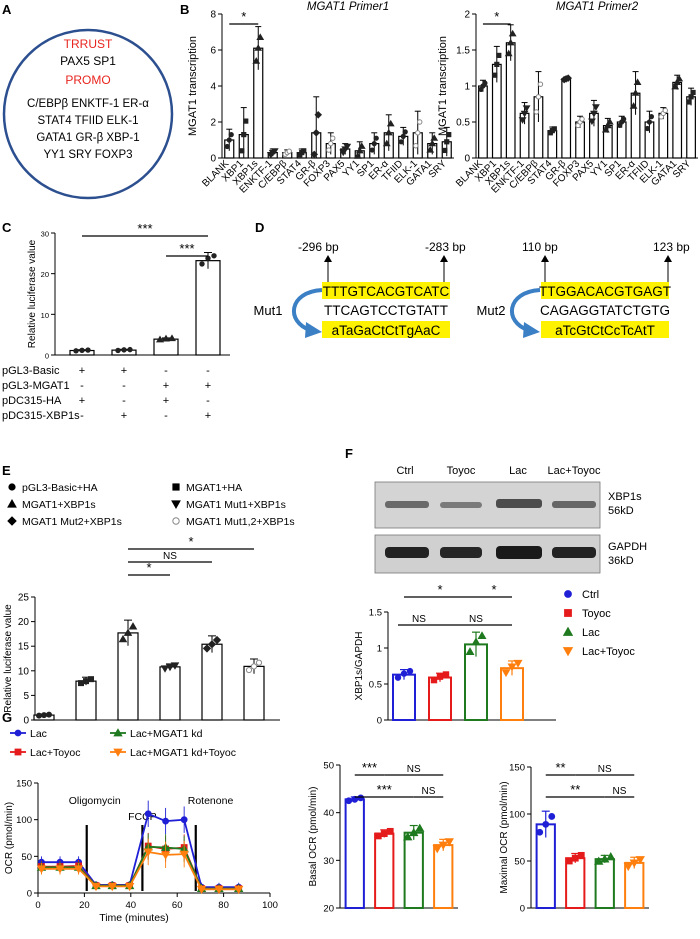  I want to click on panel-letter-c: C, so click(7, 227).